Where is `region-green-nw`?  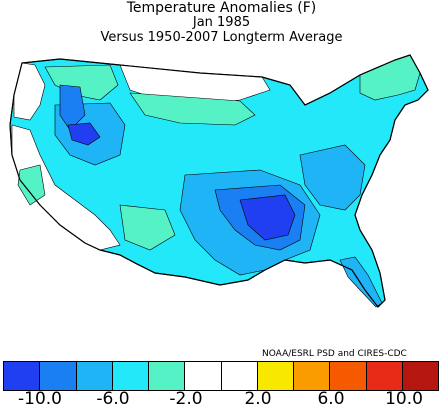 region-green-nw is located at coordinates (81, 82).